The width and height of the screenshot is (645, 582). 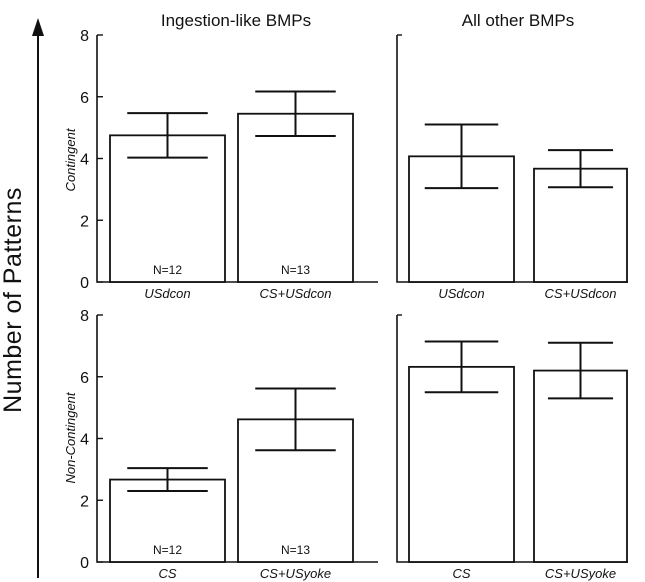 I want to click on row-label-non-contingent: Non-Contingent, so click(x=70, y=437).